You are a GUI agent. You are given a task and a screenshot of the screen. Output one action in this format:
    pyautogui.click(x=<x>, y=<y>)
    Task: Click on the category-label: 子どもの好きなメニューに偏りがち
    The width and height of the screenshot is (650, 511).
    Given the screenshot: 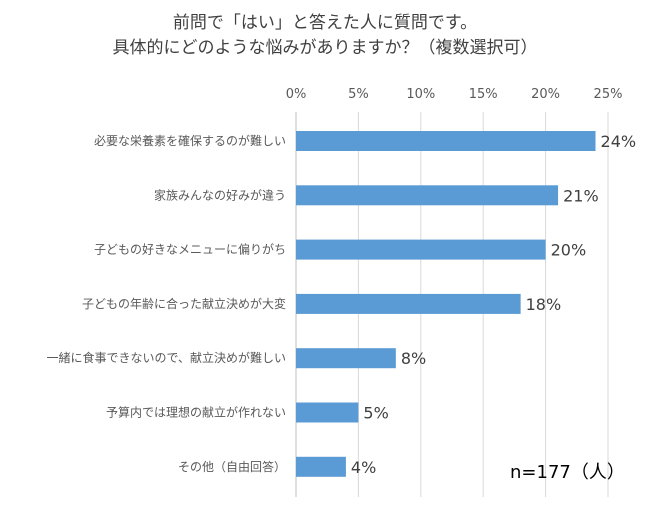 What is the action you would take?
    pyautogui.click(x=190, y=249)
    